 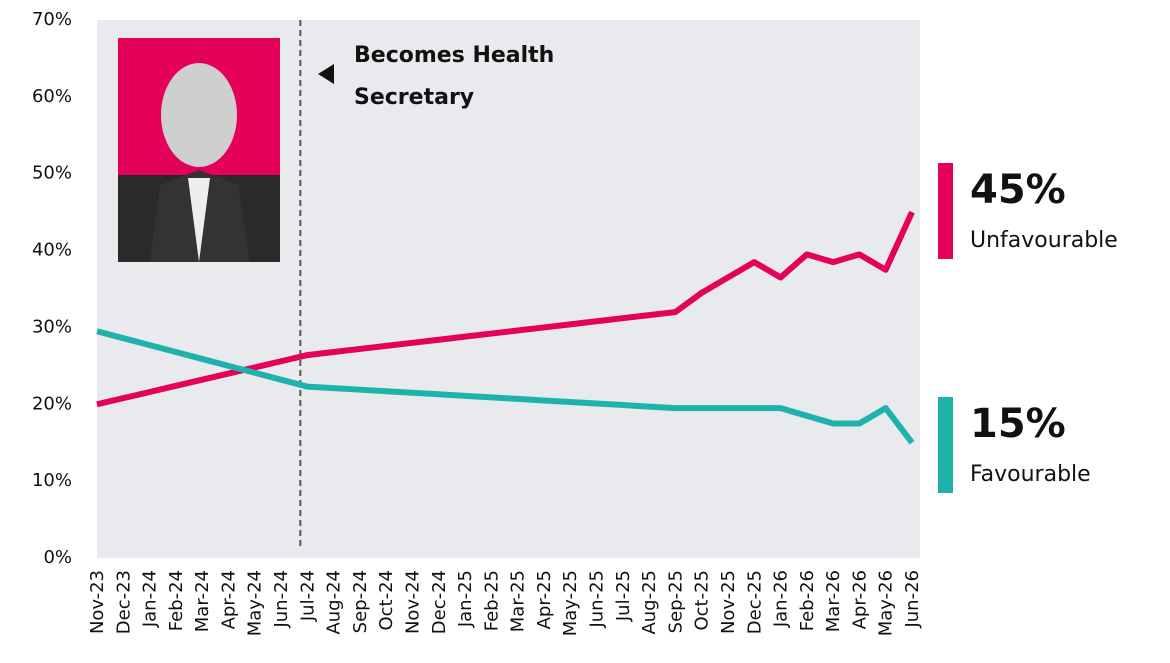 I want to click on line, so click(x=505, y=386).